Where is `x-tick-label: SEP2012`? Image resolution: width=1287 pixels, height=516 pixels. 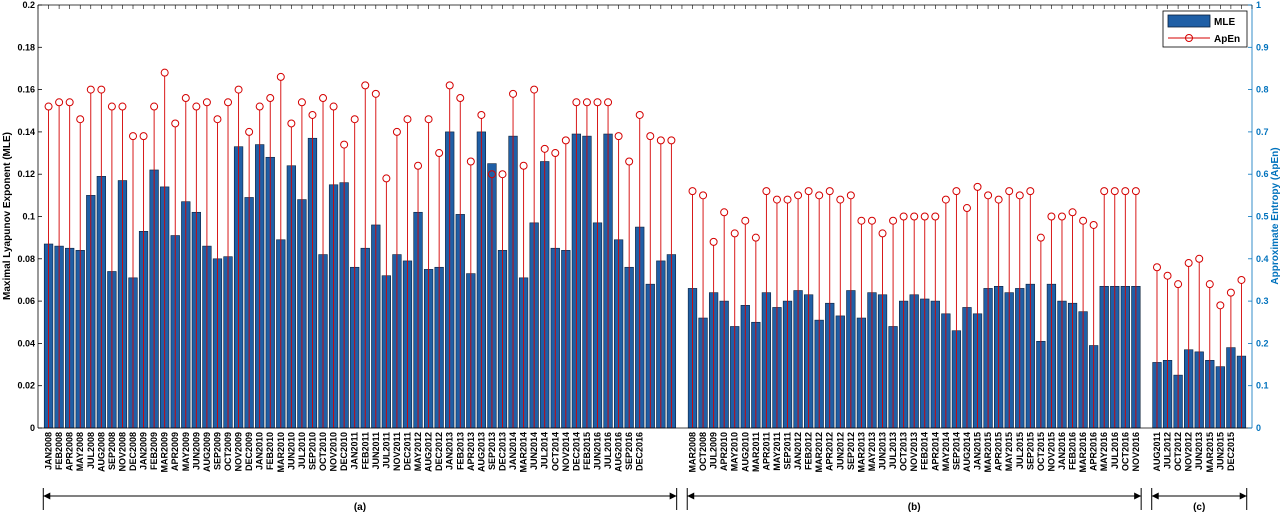 x-tick-label: SEP2012 is located at coordinates (851, 451).